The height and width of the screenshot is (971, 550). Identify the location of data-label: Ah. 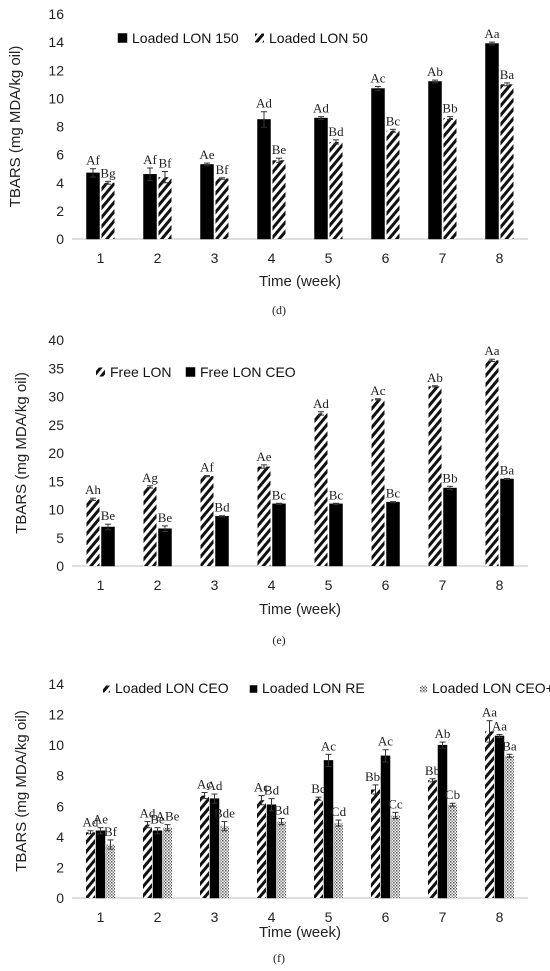
(93, 489).